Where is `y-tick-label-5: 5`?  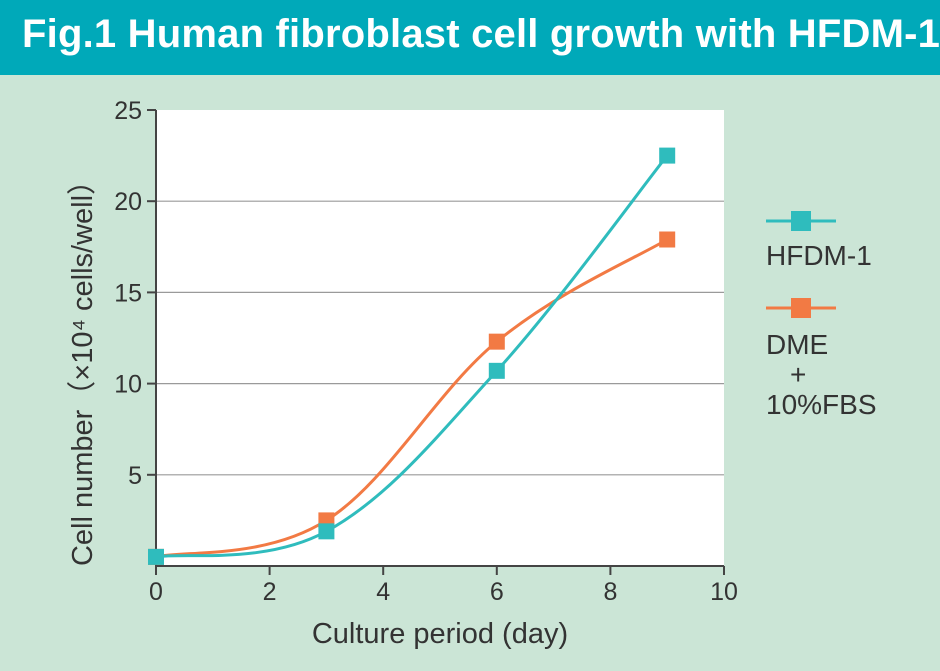
y-tick-label-5: 5 is located at coordinates (135, 476).